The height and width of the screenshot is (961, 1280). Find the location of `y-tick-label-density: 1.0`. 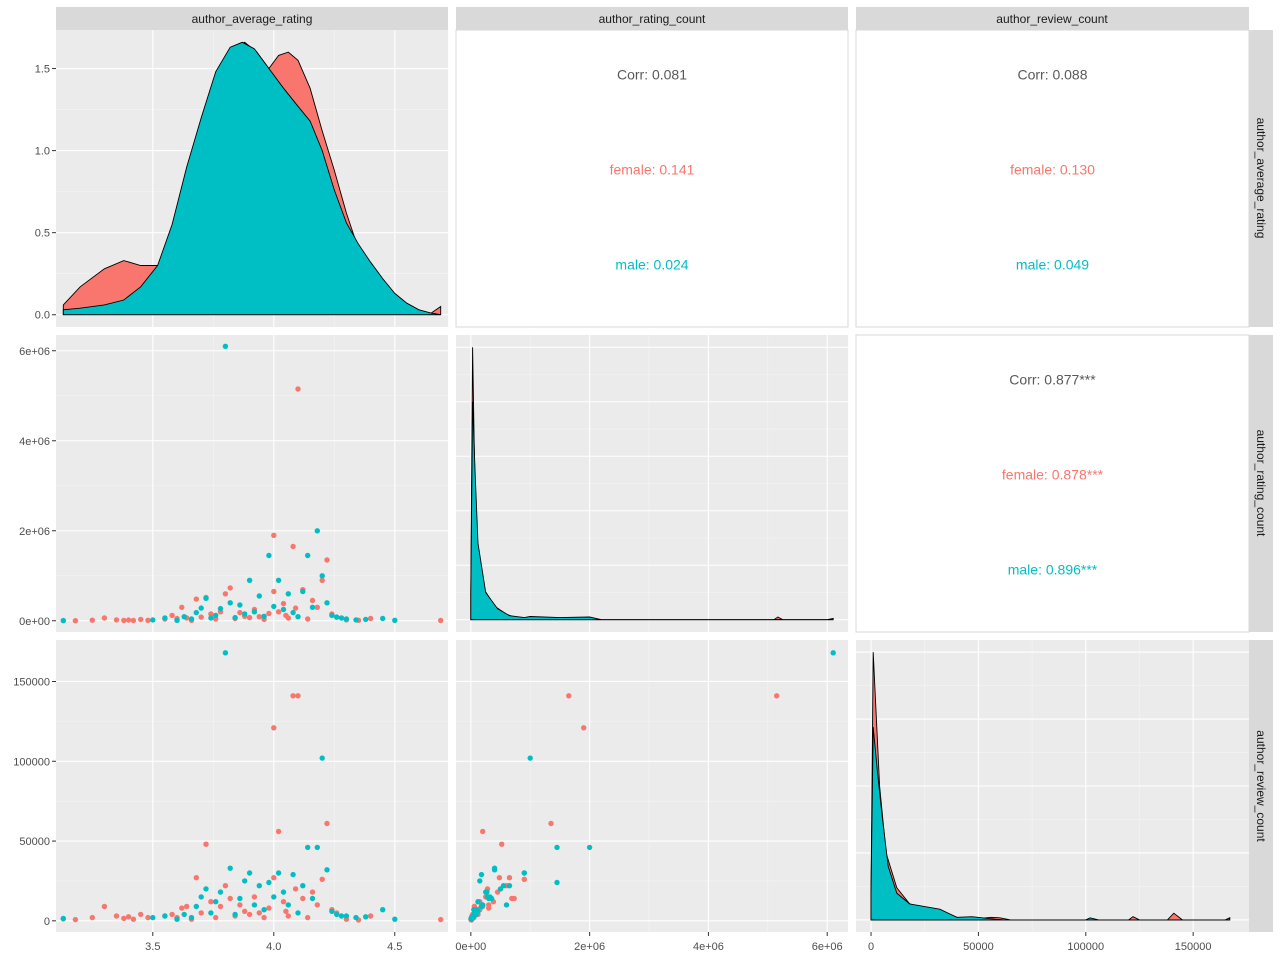

y-tick-label-density: 1.0 is located at coordinates (42, 152).